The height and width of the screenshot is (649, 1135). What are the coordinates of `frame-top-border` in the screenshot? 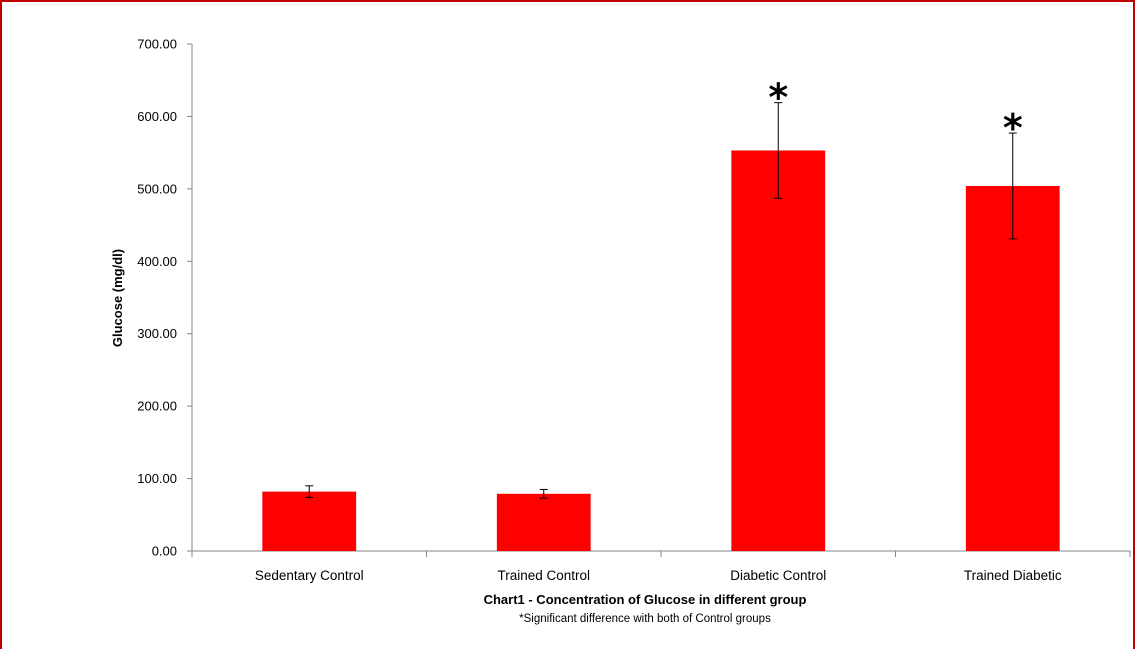 It's located at (567, 1).